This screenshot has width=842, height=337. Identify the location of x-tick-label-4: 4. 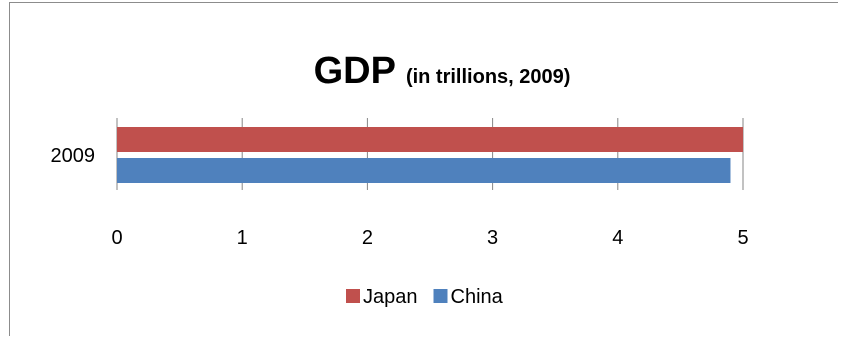
(617, 238).